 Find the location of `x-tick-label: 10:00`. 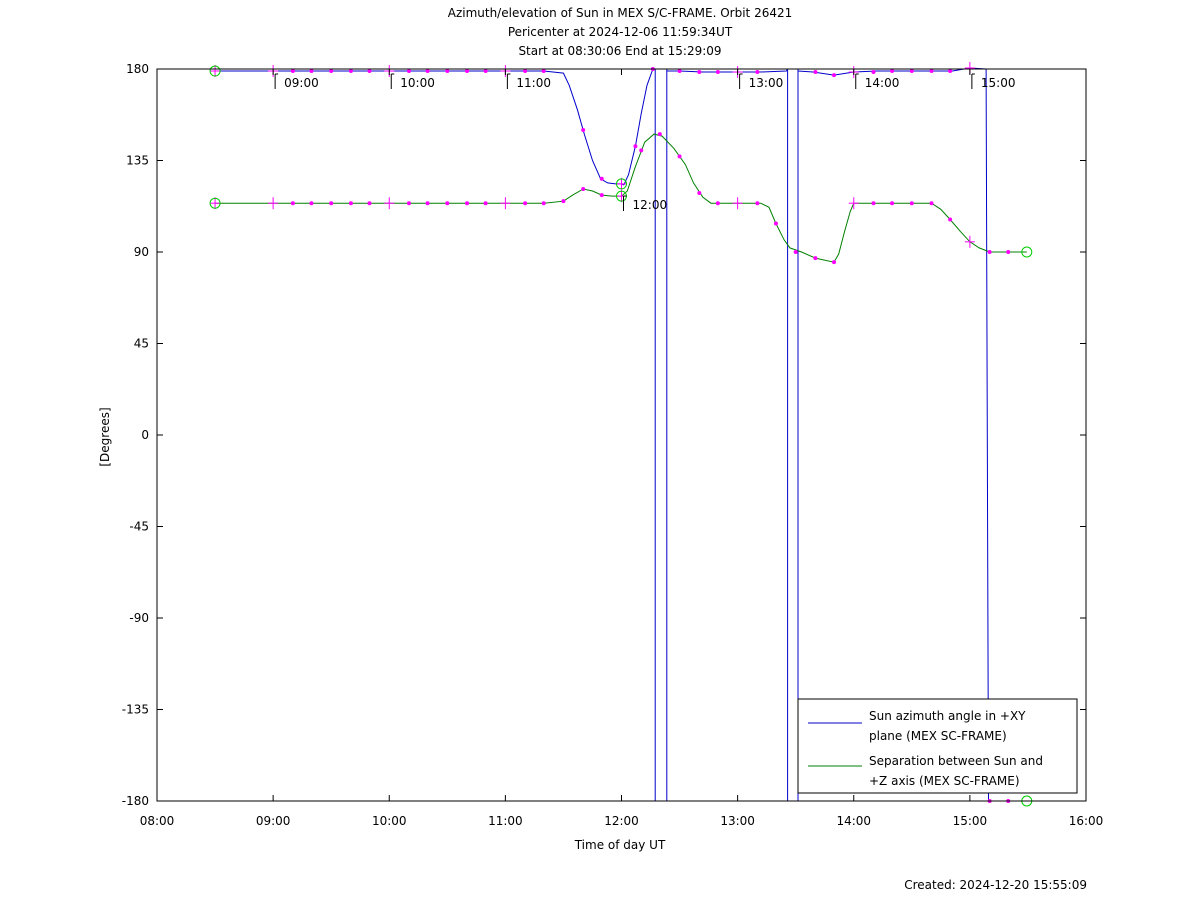

x-tick-label: 10:00 is located at coordinates (389, 821).